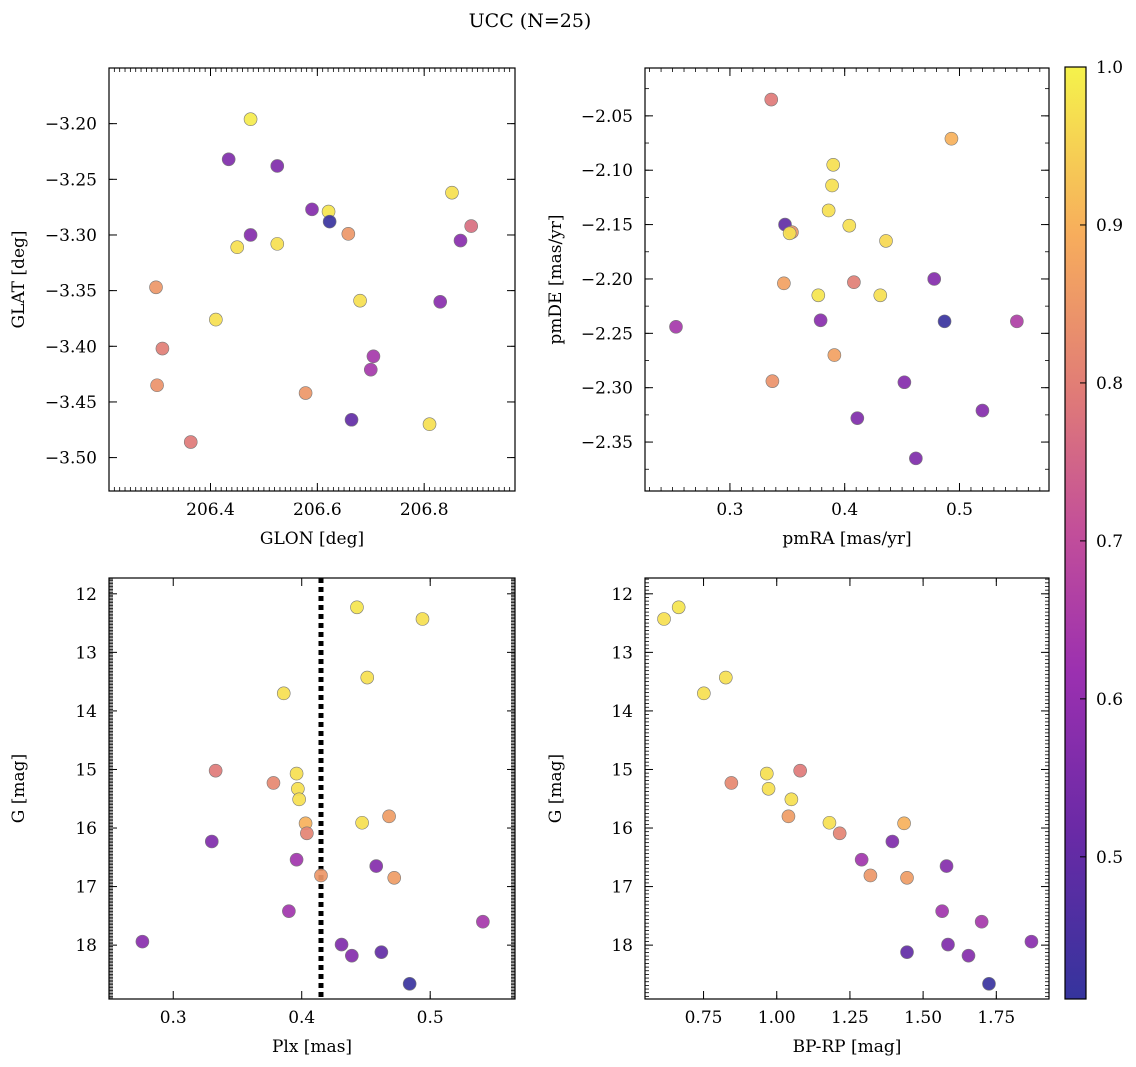 Image resolution: width=1136 pixels, height=1067 pixels. I want to click on y-tick-label: 15, so click(622, 770).